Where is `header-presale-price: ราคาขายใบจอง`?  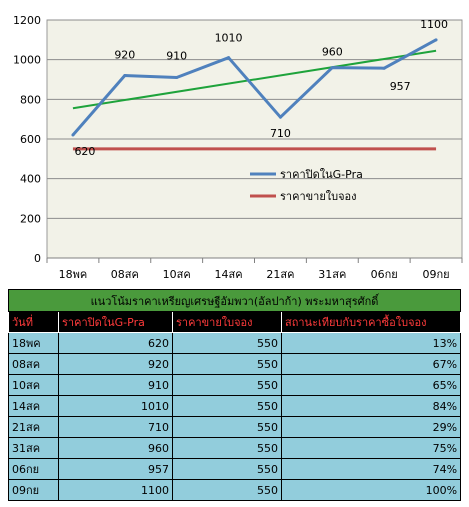
header-presale-price: ราคาขายใบจอง is located at coordinates (227, 322).